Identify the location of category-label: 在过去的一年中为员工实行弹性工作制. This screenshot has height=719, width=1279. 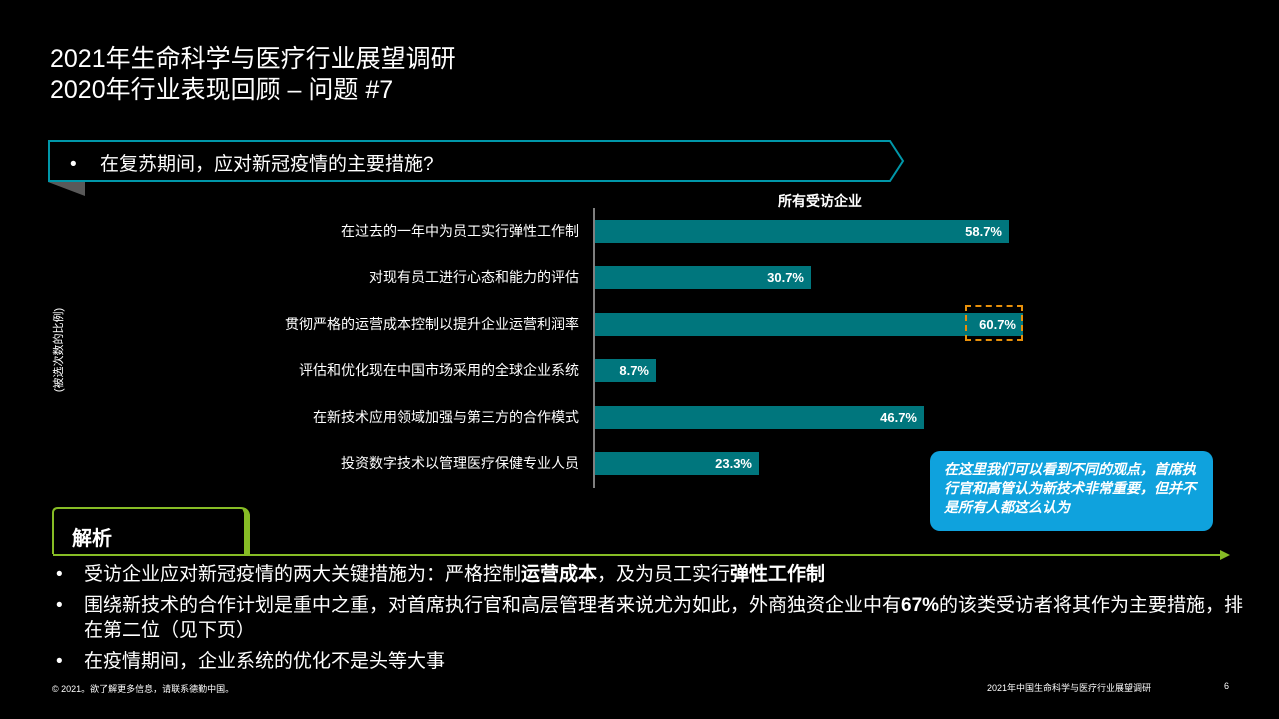
(460, 231).